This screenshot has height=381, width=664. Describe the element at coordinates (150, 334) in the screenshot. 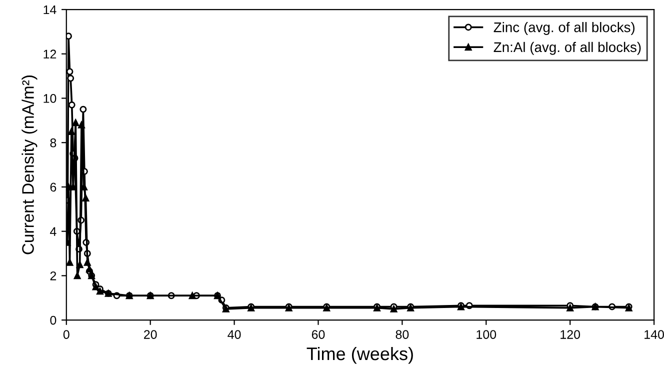

I see `x-tick-label: 20` at that location.